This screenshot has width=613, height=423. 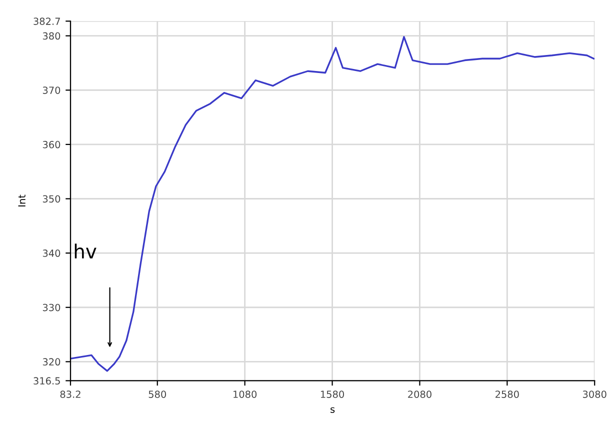 I want to click on x-axis-title: s, so click(x=332, y=410).